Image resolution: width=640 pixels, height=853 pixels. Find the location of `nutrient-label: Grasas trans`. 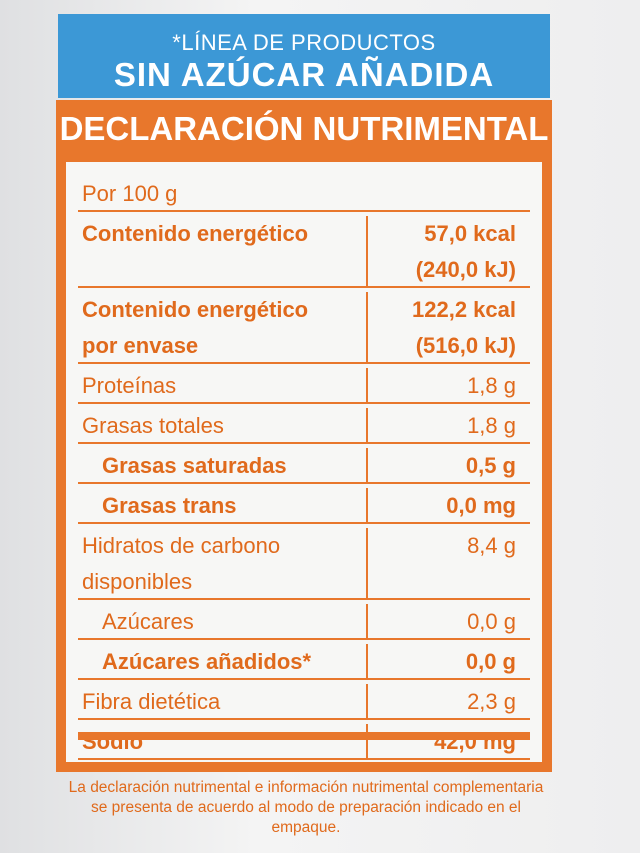

nutrient-label: Grasas trans is located at coordinates (169, 506).